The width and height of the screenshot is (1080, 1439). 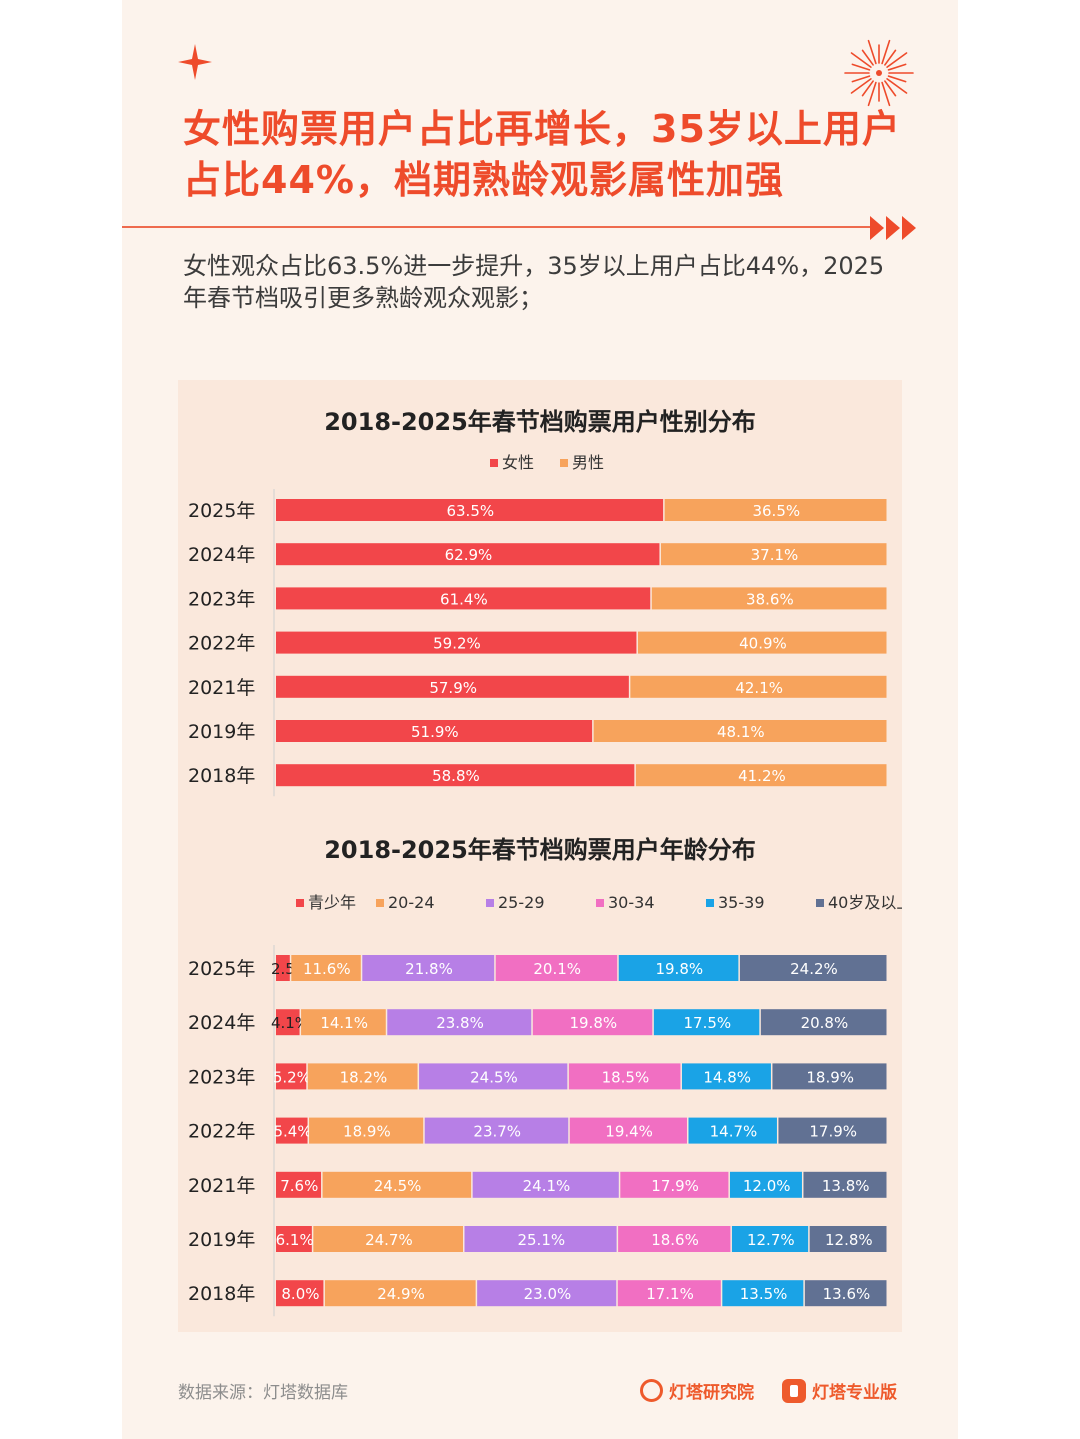 I want to click on data-label: 41.2%, so click(x=762, y=776).